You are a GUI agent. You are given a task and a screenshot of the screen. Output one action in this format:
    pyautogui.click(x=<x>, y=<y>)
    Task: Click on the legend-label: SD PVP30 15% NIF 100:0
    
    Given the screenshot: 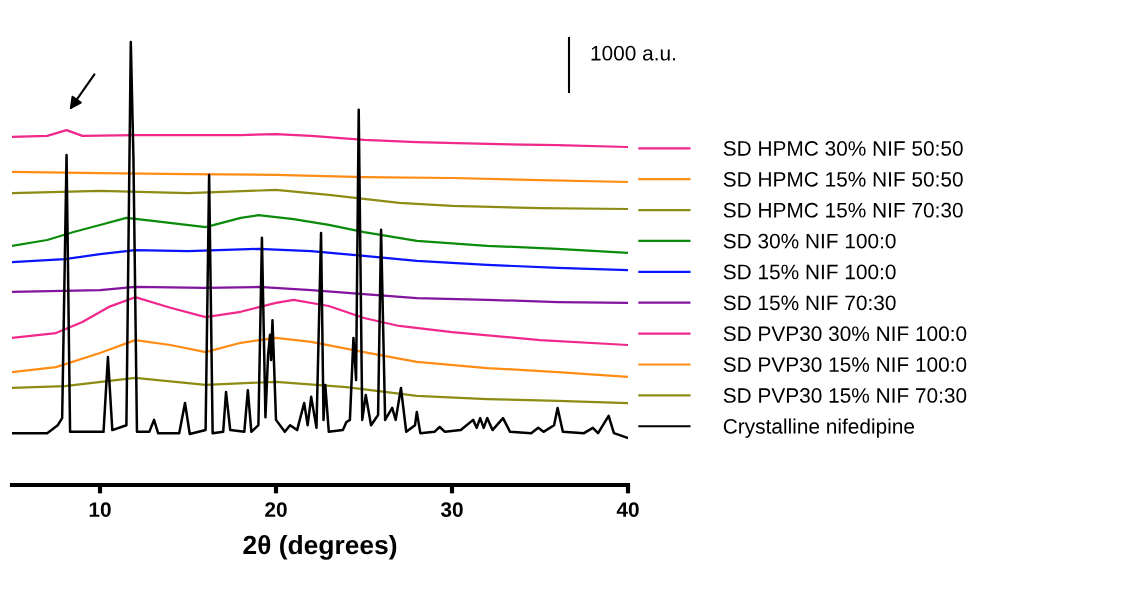 What is the action you would take?
    pyautogui.click(x=845, y=364)
    